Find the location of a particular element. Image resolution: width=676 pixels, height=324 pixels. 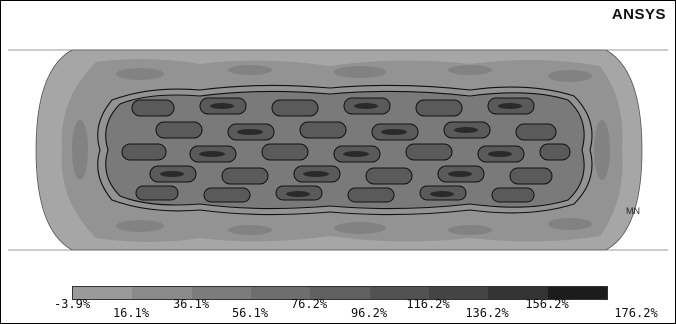

legend-tick-label: 96.2% is located at coordinates (369, 313).